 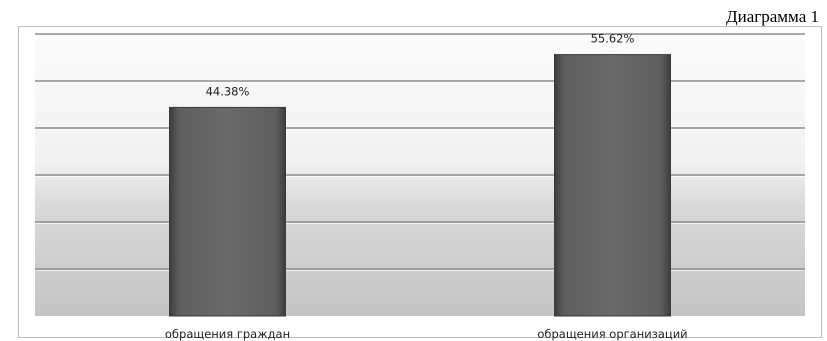 I want to click on category-label-2: обращения организаций, so click(x=612, y=334).